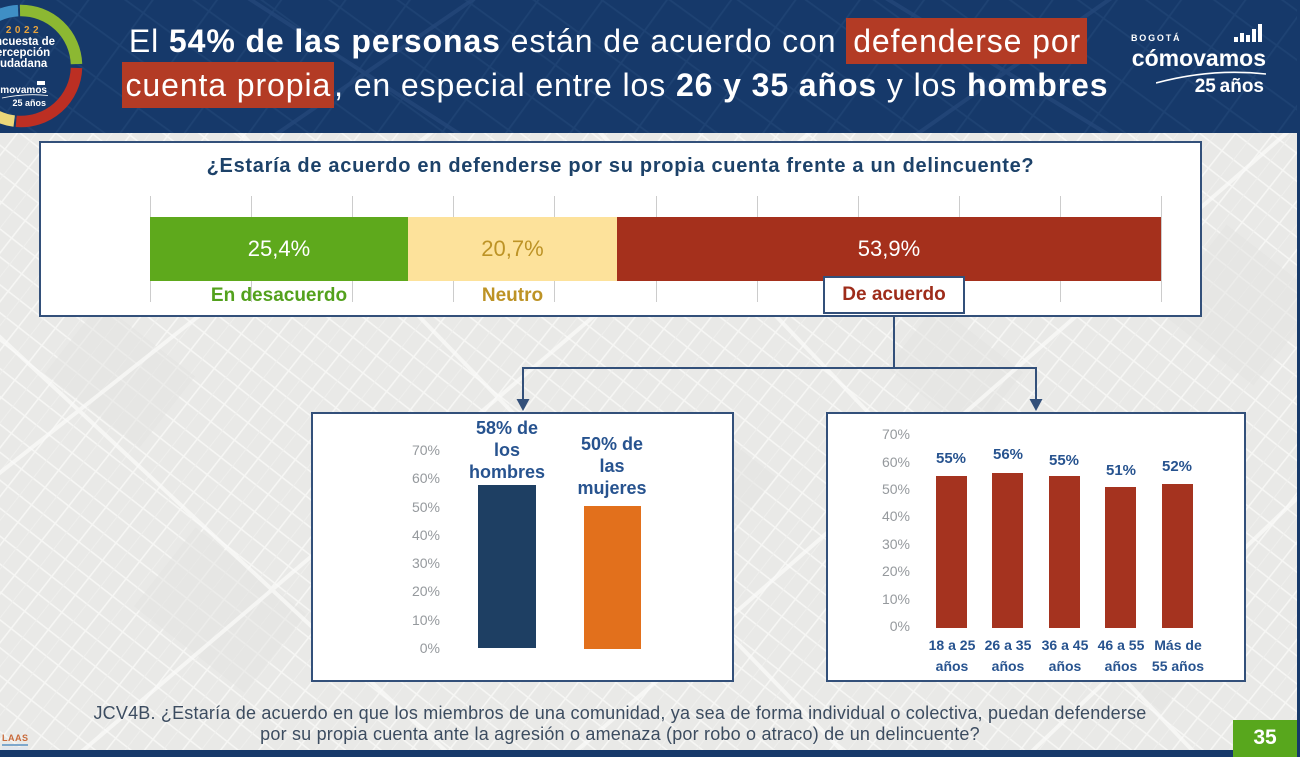  What do you see at coordinates (27, 42) in the screenshot?
I see `svg-text: ncuesta de` at bounding box center [27, 42].